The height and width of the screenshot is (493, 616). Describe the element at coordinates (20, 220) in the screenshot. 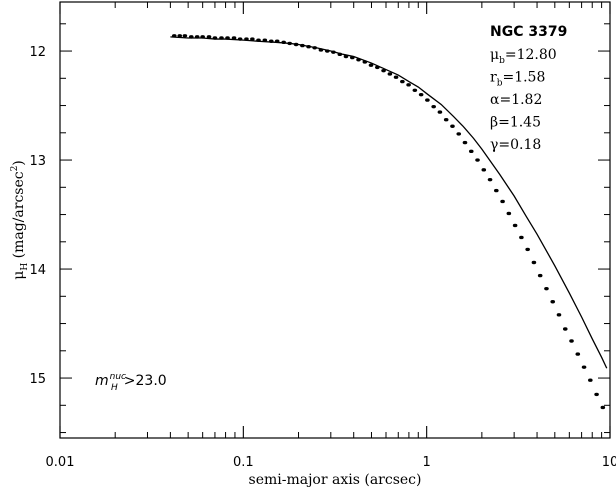

I see `y-axis-label: μH (mag/arcsec2)` at that location.